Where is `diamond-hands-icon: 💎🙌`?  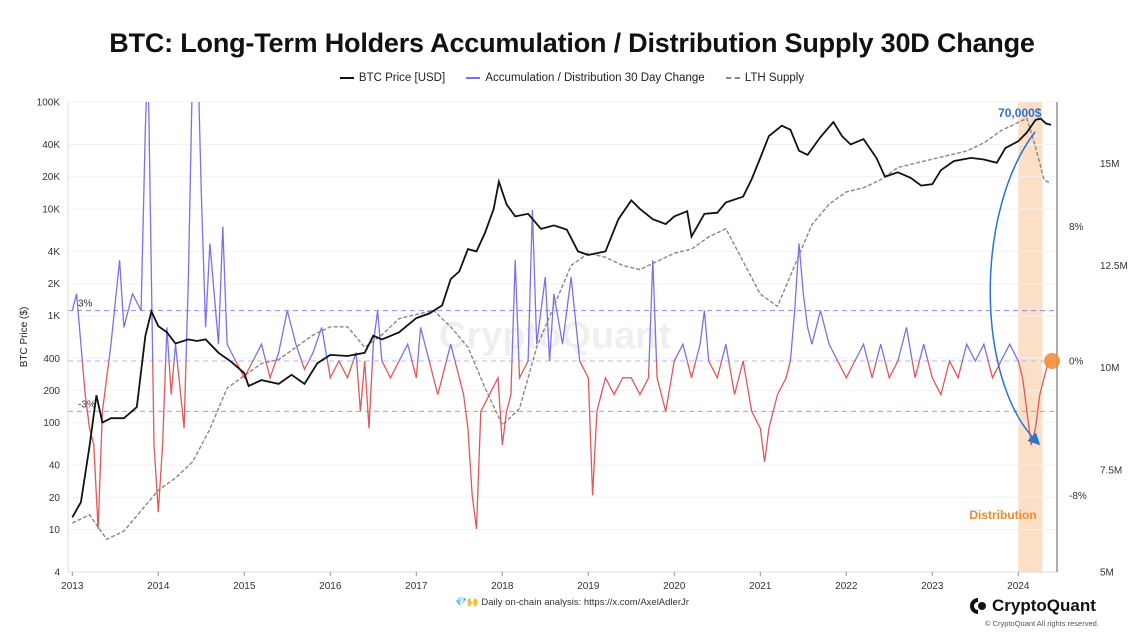 diamond-hands-icon: 💎🙌 is located at coordinates (467, 602).